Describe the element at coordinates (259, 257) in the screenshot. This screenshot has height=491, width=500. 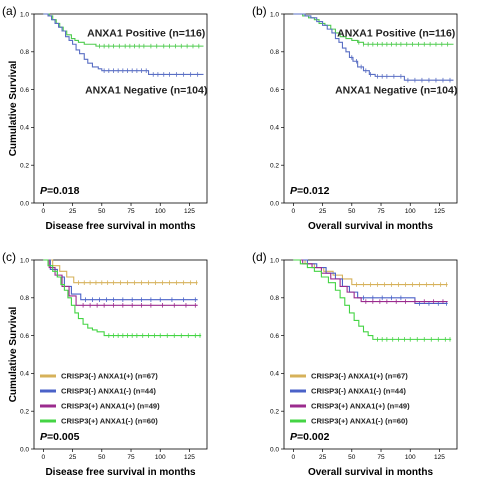
I see `panel-label: (d)` at that location.